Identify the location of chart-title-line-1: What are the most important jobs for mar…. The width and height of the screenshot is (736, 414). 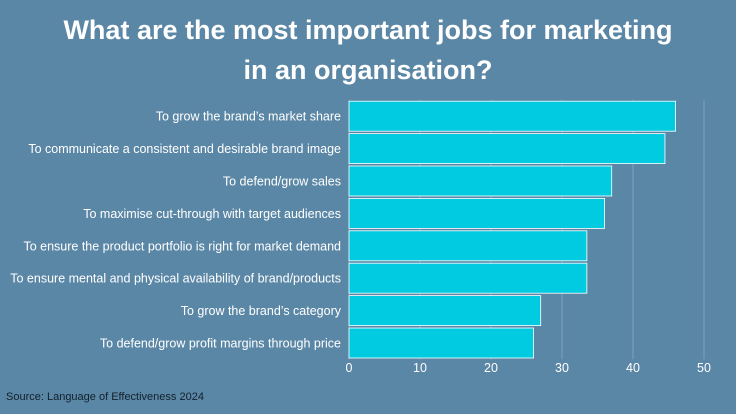
(368, 30).